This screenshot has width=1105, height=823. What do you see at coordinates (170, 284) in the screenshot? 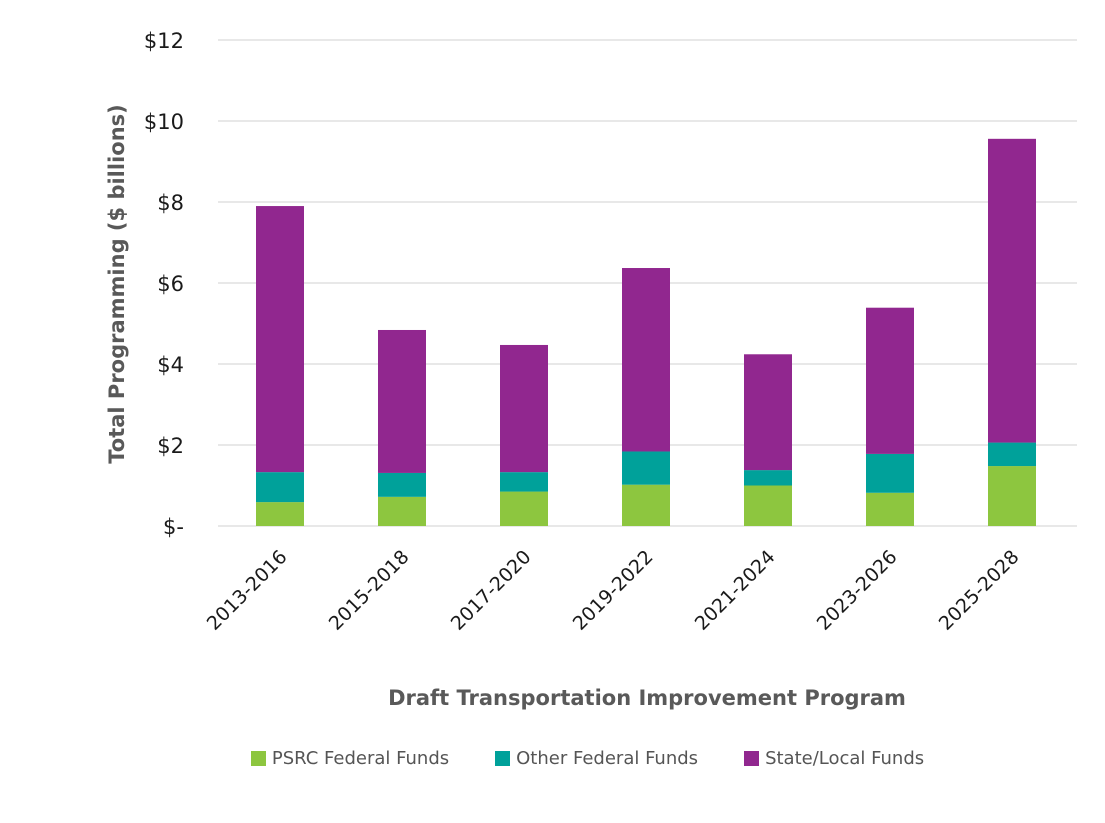
I see `y-tick-label: $6` at bounding box center [170, 284].